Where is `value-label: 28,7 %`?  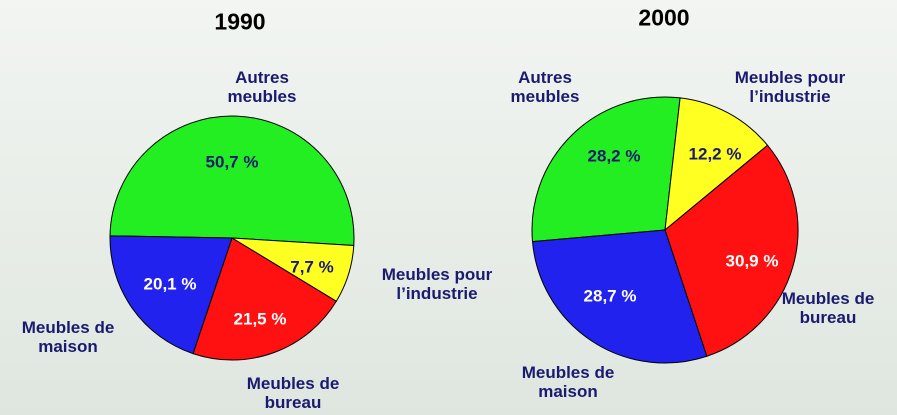
value-label: 28,7 % is located at coordinates (610, 295).